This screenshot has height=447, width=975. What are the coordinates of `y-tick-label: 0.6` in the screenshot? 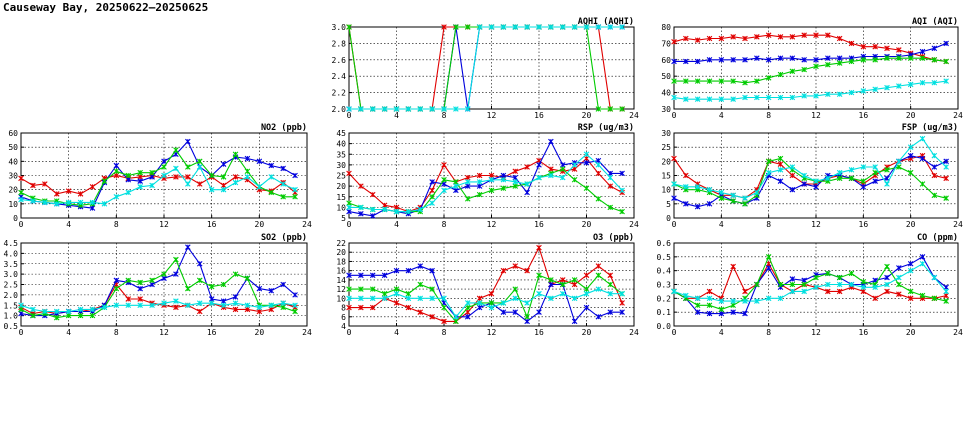 It's located at (664, 243).